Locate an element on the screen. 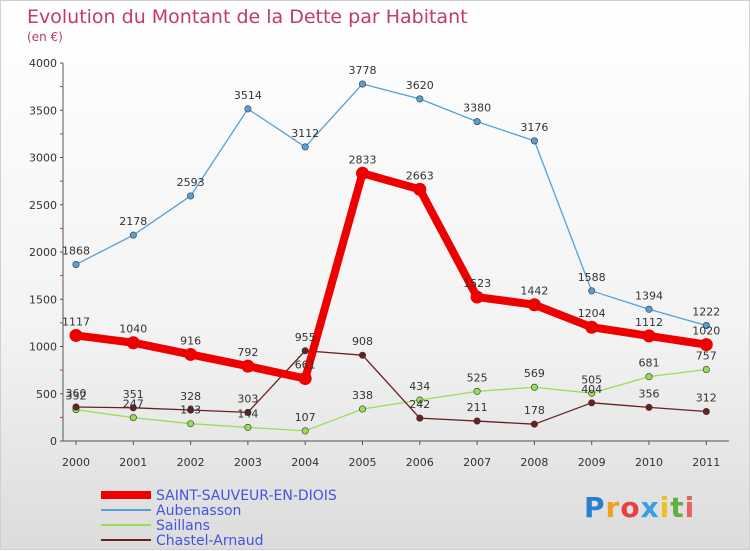 The width and height of the screenshot is (750, 551). data-label: 1442 is located at coordinates (534, 291).